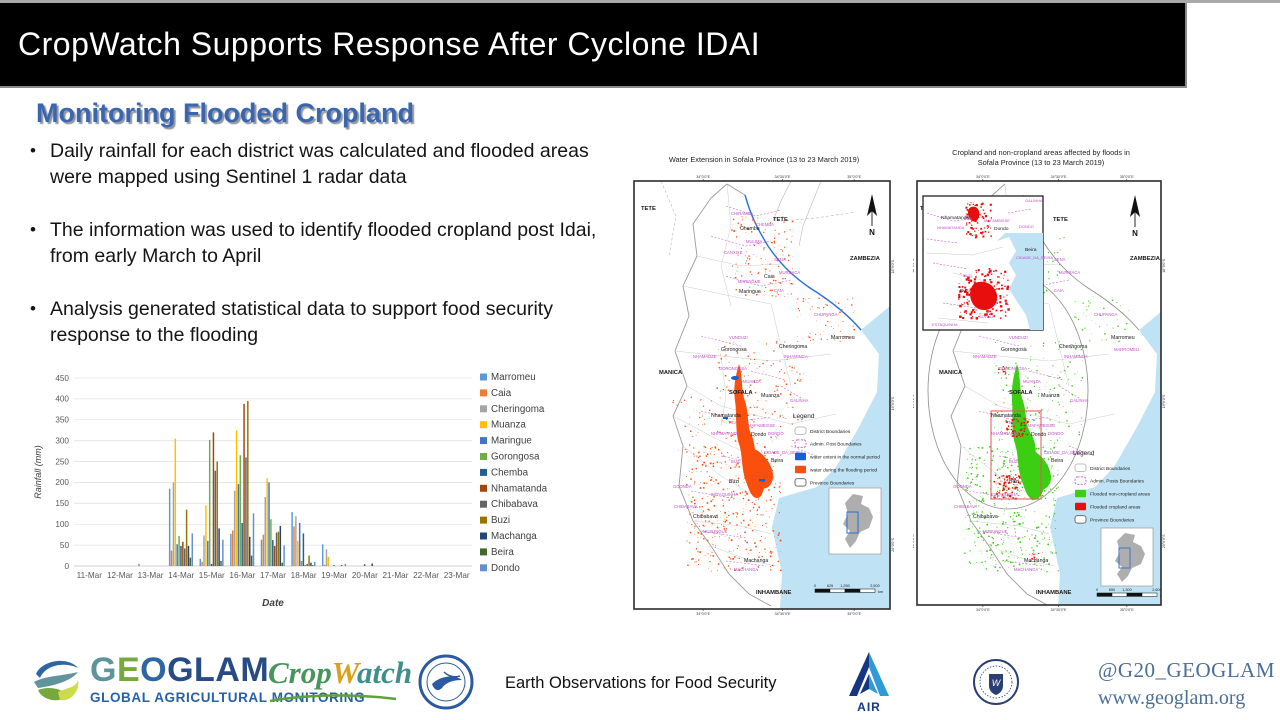  I want to click on legend-label: Maringue, so click(511, 441).